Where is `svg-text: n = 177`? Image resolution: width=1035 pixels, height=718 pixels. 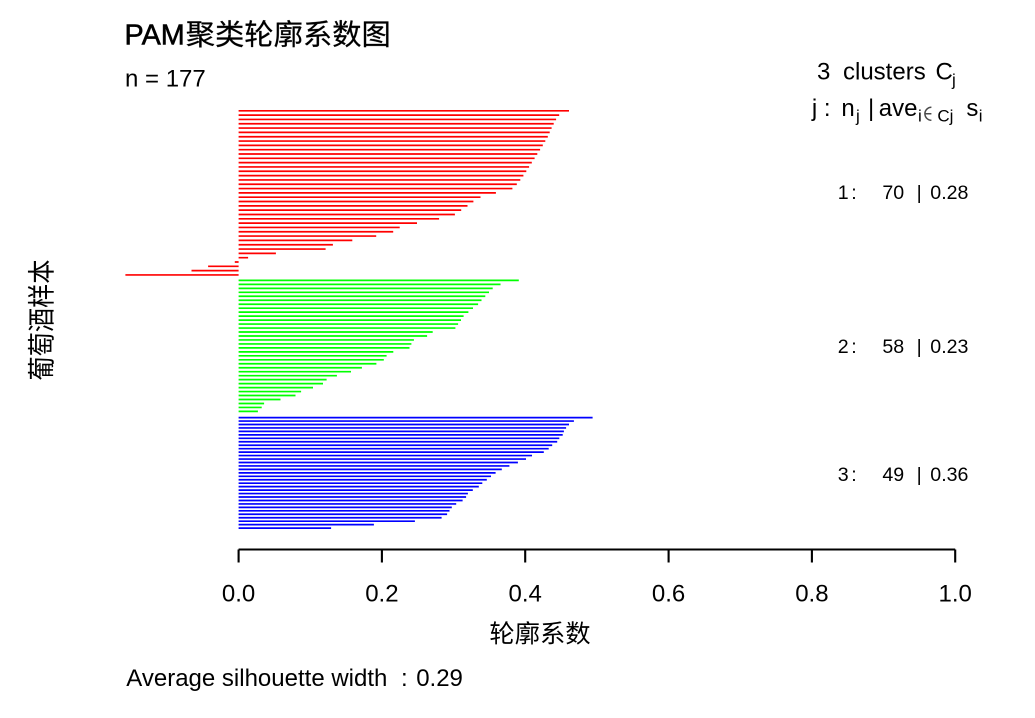
svg-text: n = 177 is located at coordinates (165, 79).